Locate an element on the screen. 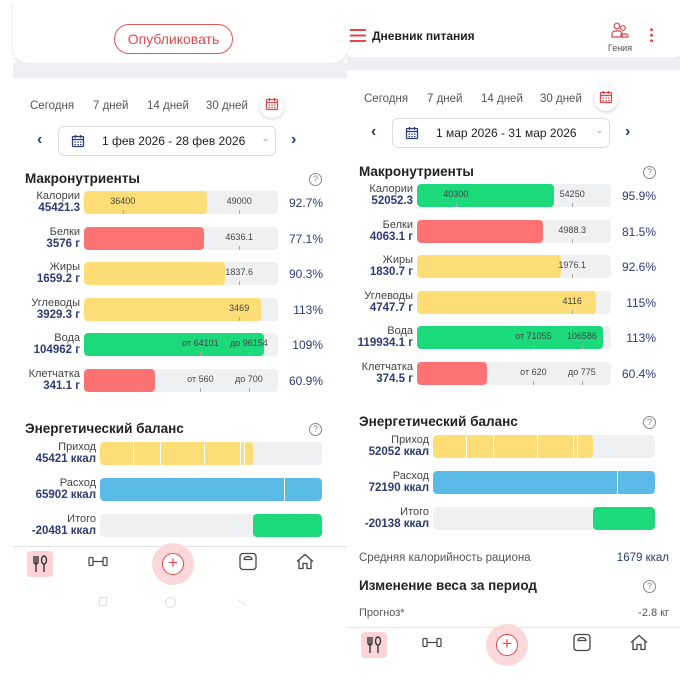  more-menu-button is located at coordinates (651, 35).